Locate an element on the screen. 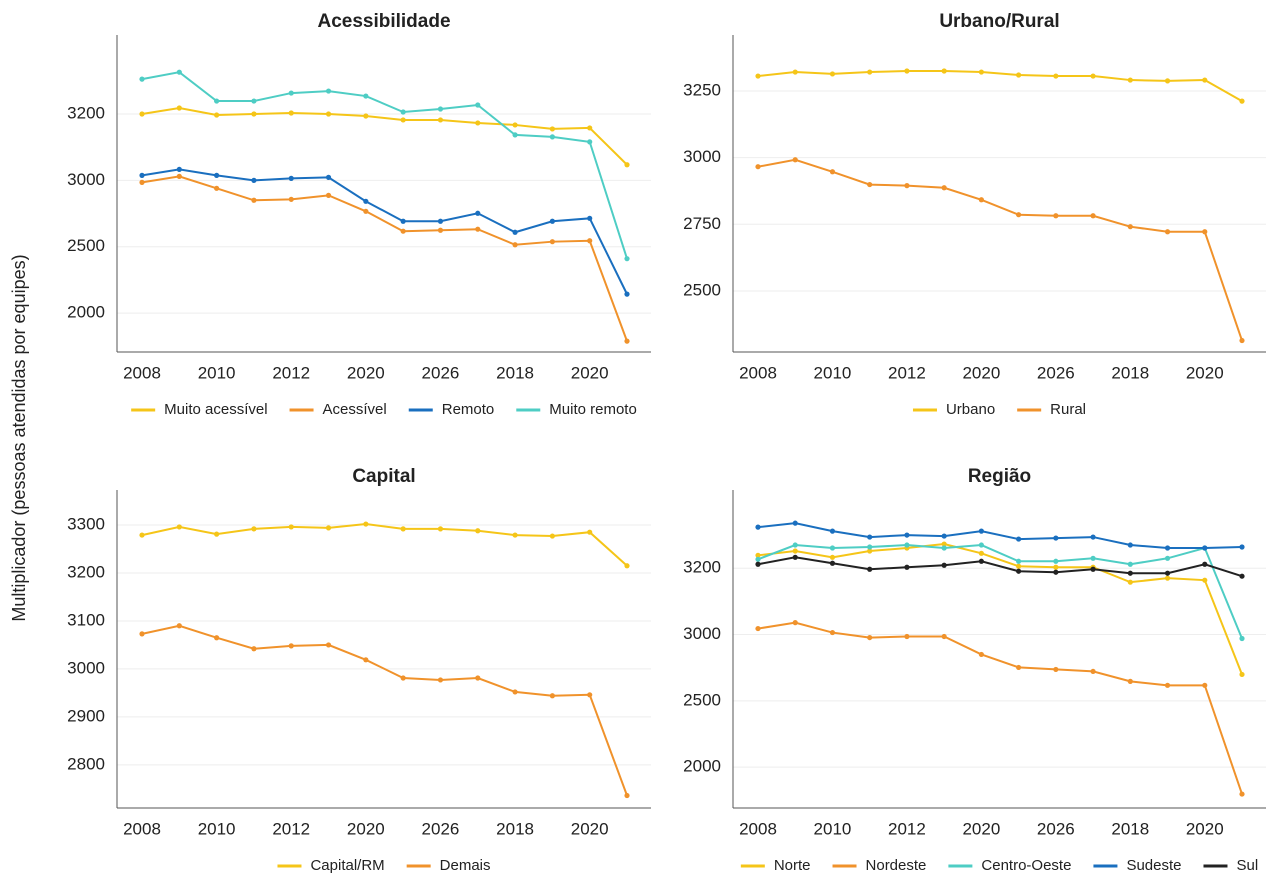 This screenshot has height=882, width=1281. x-tick-label: 2018 is located at coordinates (1130, 828).